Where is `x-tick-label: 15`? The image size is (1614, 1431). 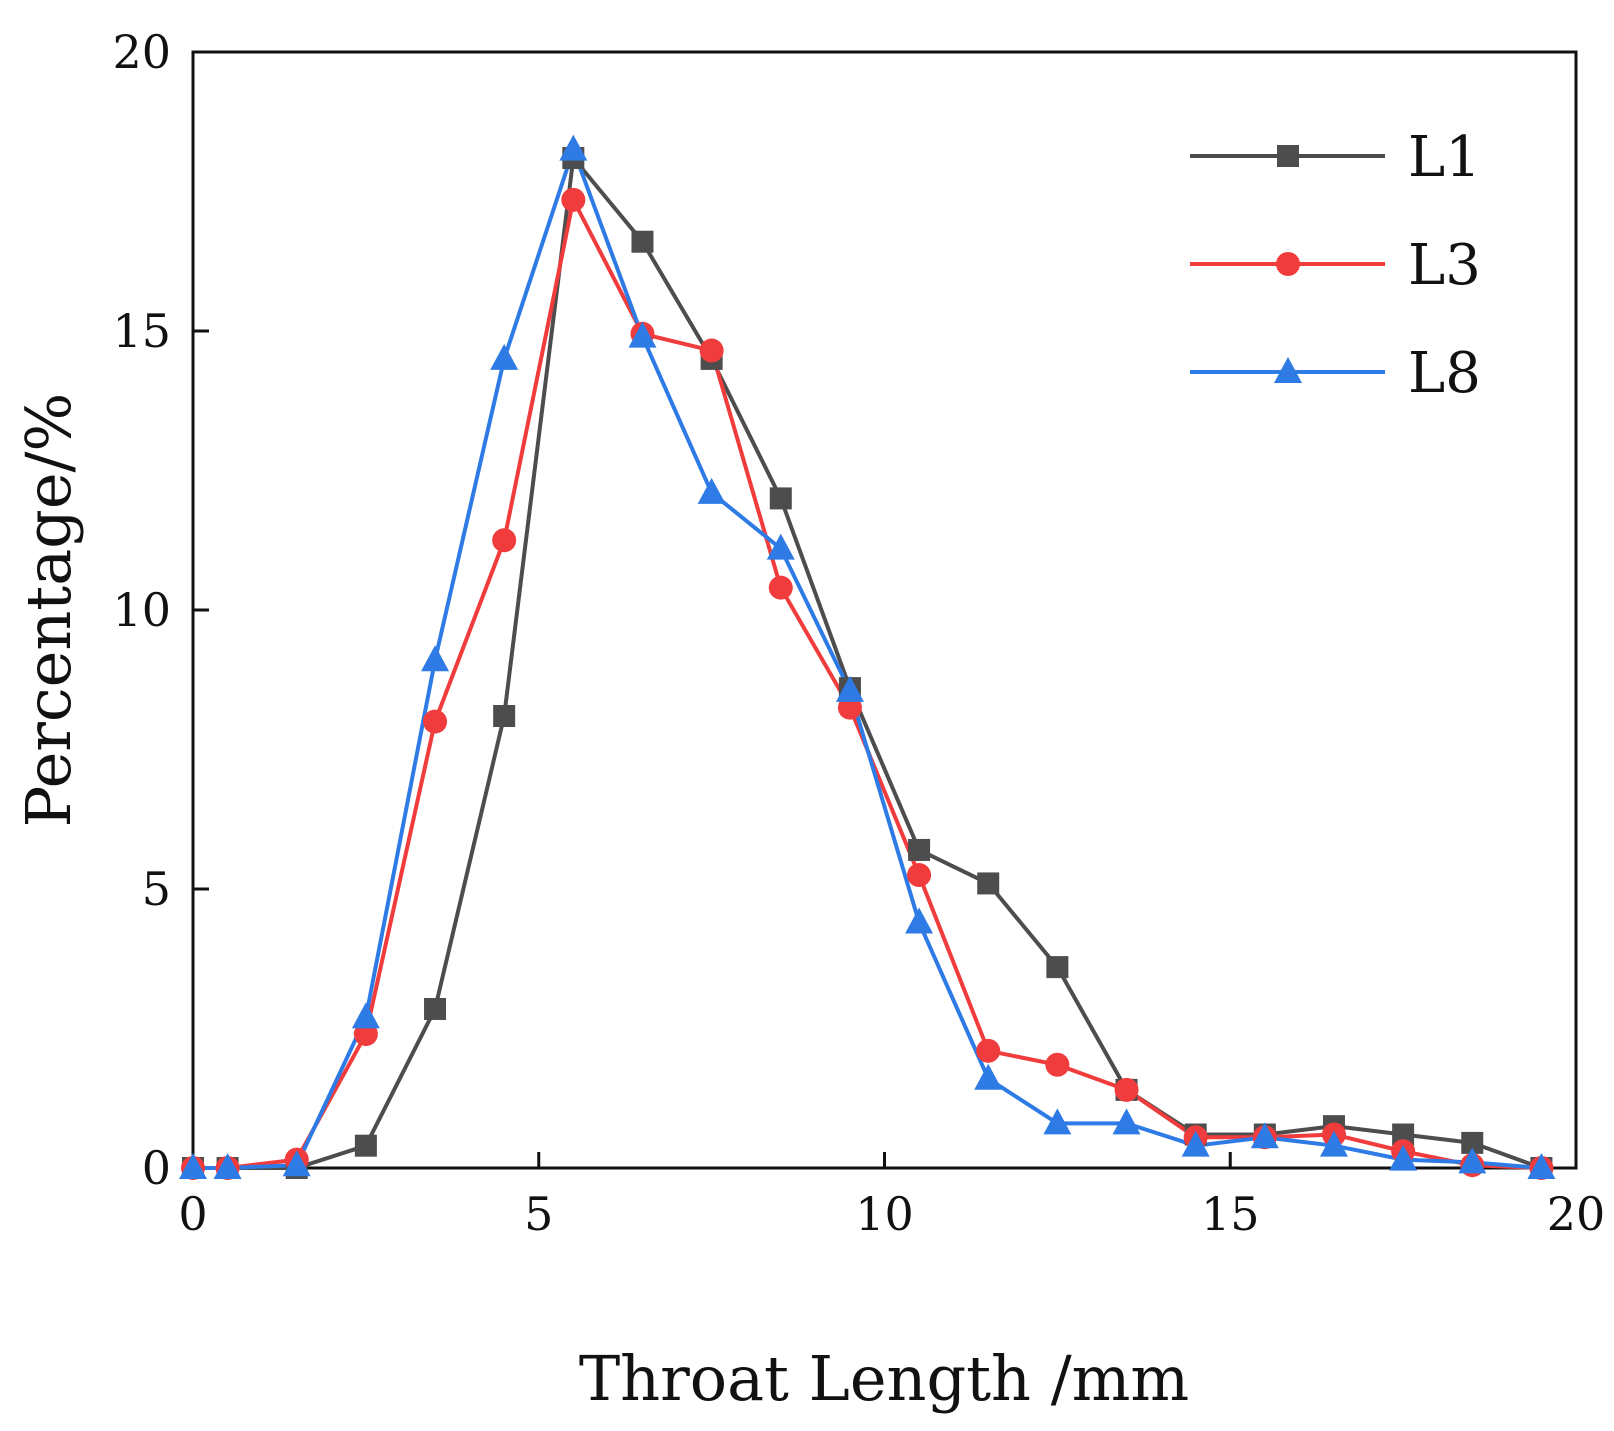 x-tick-label: 15 is located at coordinates (1230, 1214).